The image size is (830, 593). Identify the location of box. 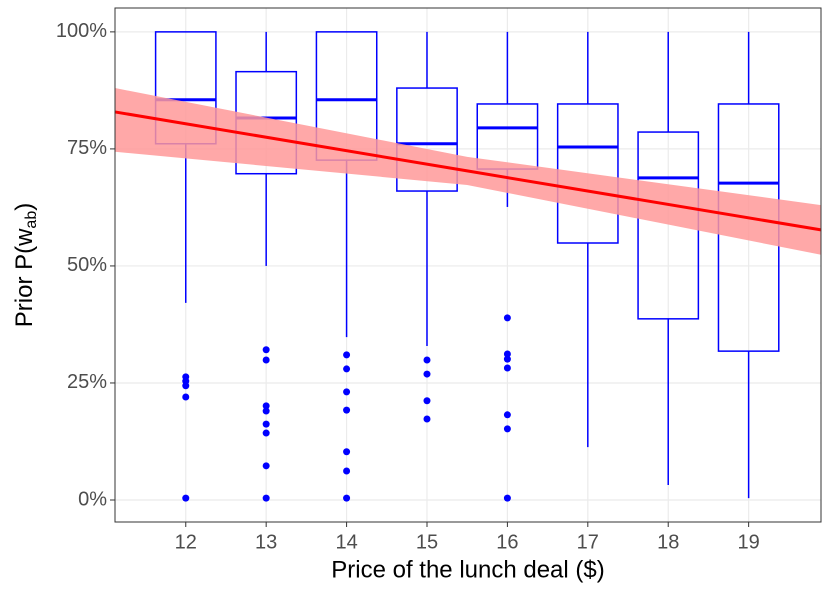
(427, 139).